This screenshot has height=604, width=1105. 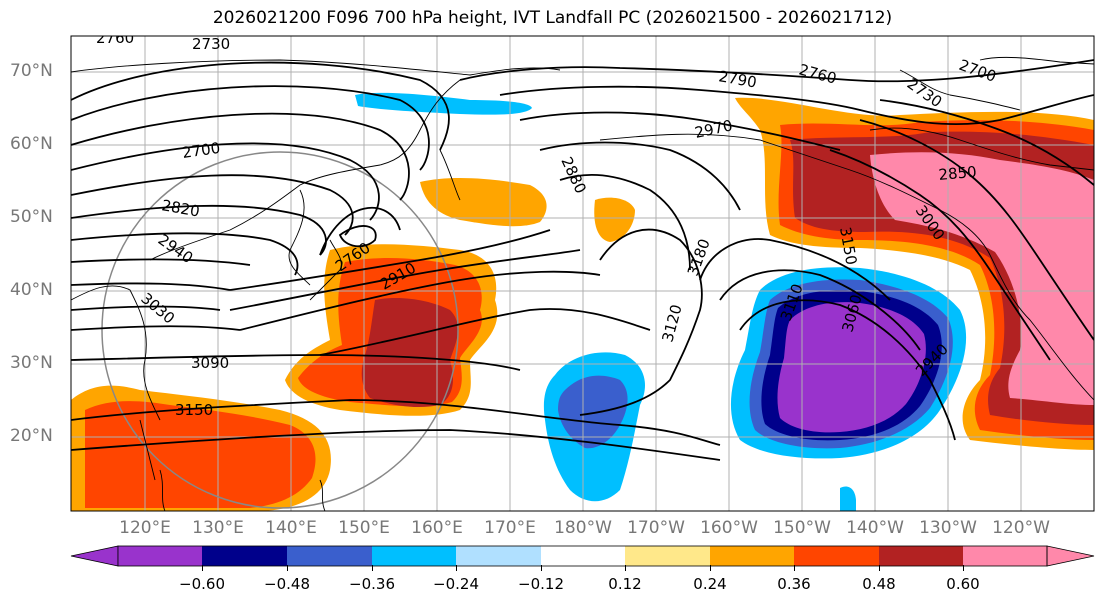 I want to click on lat-label: 70°N, so click(x=31, y=71).